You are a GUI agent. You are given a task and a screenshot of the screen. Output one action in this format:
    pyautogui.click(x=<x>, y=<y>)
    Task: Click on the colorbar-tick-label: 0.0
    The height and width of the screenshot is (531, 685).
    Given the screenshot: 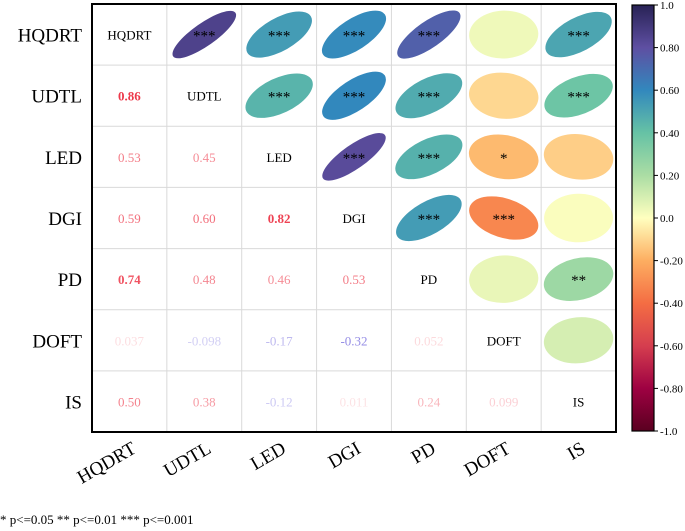 What is the action you would take?
    pyautogui.click(x=667, y=219)
    